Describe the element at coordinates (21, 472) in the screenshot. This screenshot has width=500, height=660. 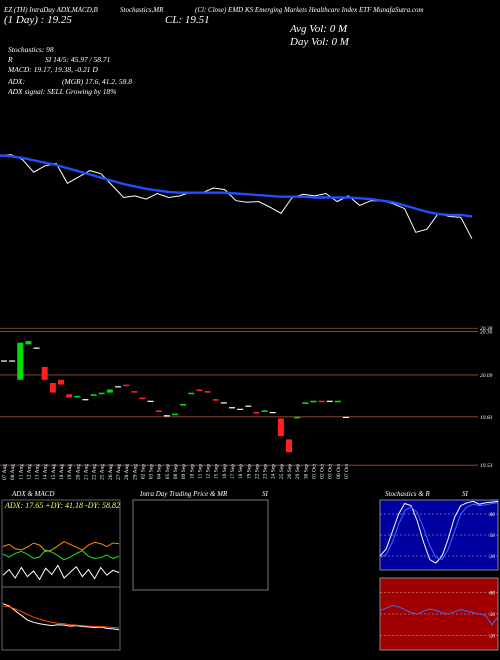
I see `x-tick-label: 11 Aug` at that location.